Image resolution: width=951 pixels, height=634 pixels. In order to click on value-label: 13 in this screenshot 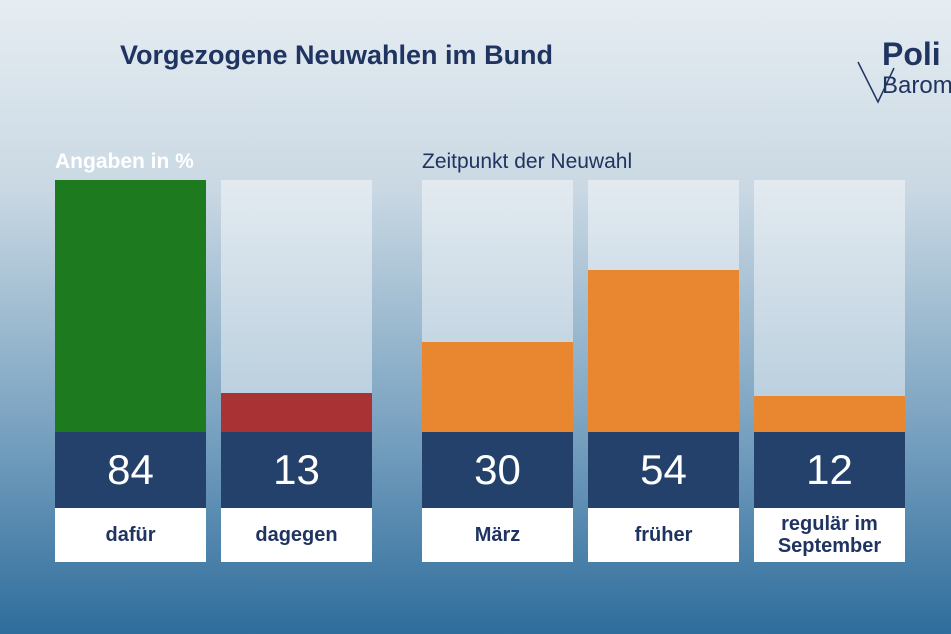, I will do `click(296, 470)`.